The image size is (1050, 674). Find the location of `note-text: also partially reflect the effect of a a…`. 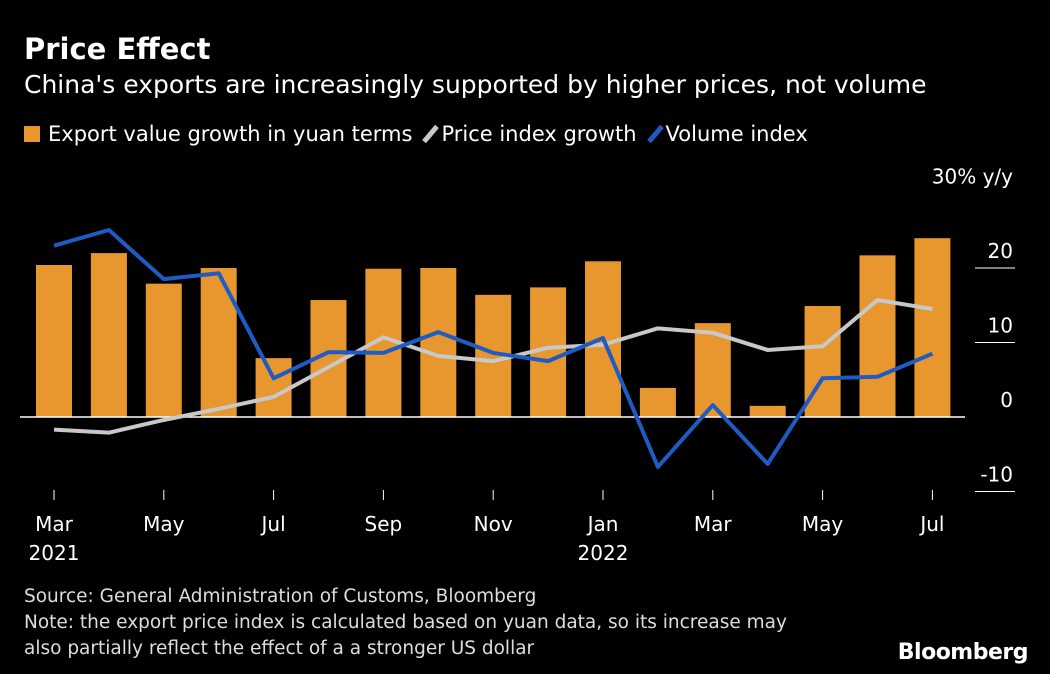

note-text: also partially reflect the effect of a a… is located at coordinates (279, 648).